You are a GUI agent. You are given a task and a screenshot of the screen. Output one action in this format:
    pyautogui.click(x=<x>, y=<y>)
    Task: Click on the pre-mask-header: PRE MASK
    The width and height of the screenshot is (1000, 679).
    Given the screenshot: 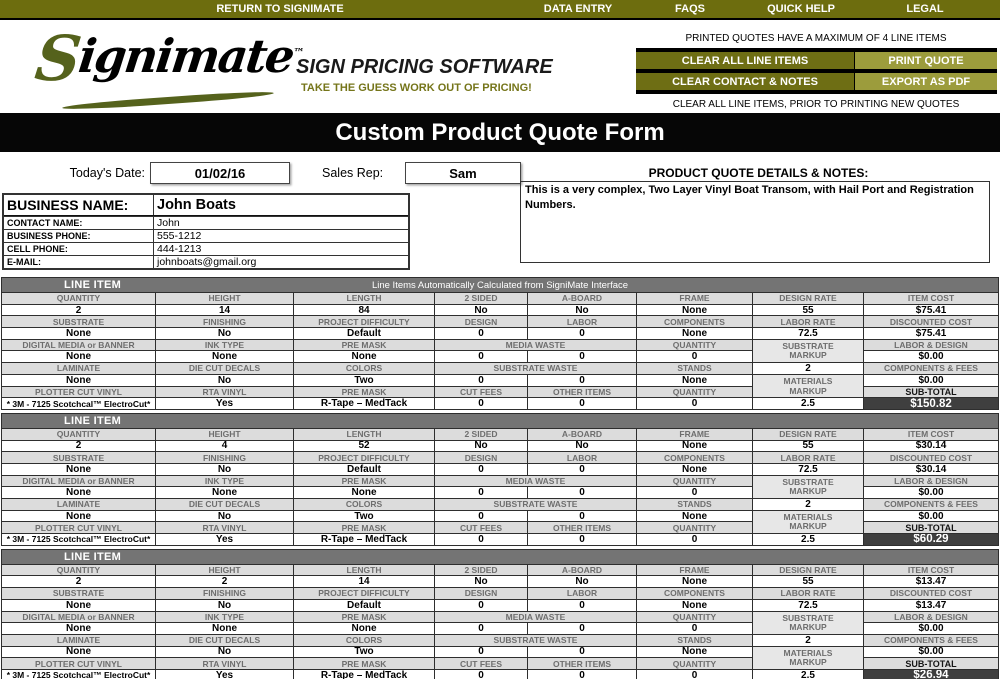 What is the action you would take?
    pyautogui.click(x=364, y=617)
    